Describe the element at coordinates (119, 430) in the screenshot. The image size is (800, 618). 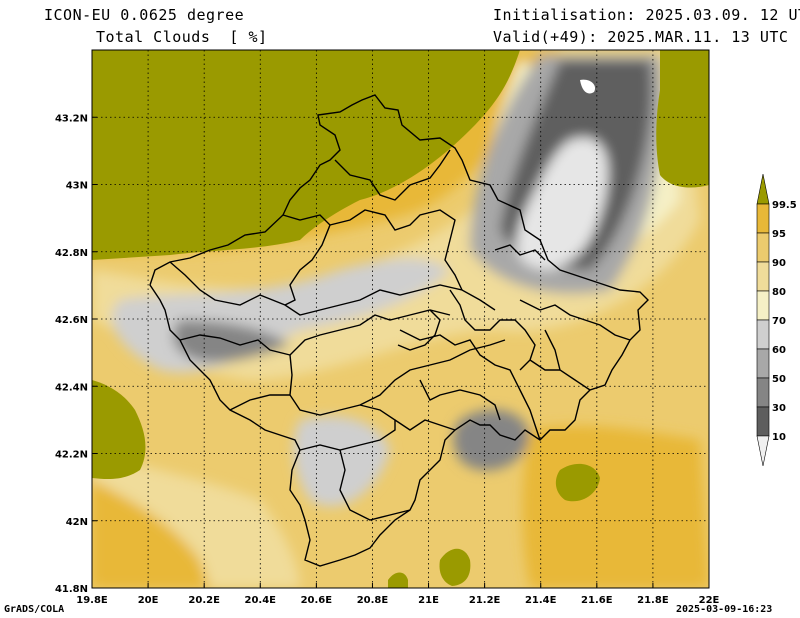
I see `overcast-area-southwest` at that location.